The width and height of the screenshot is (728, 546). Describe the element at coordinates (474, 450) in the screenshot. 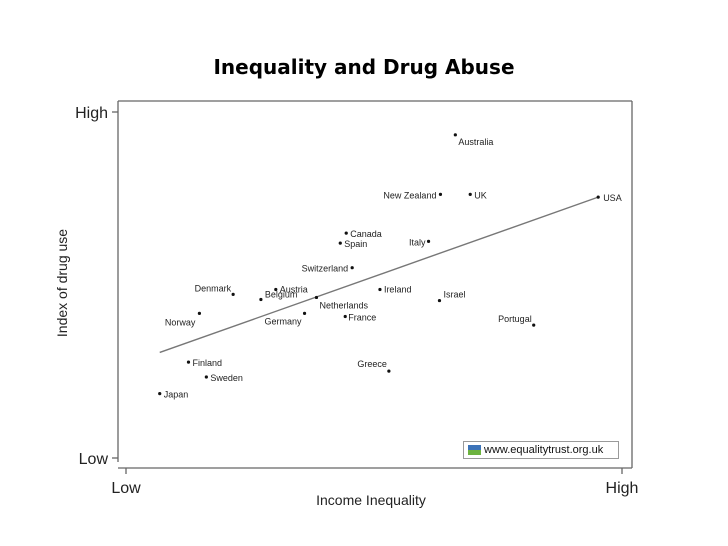

I see `equality-trust-logo-icon` at that location.